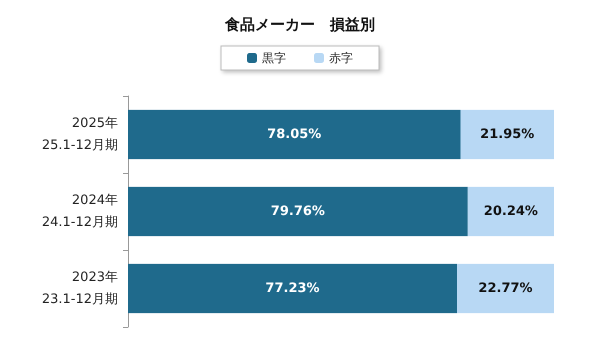 This screenshot has height=355, width=600. I want to click on data-label: 21.95%, so click(507, 134).